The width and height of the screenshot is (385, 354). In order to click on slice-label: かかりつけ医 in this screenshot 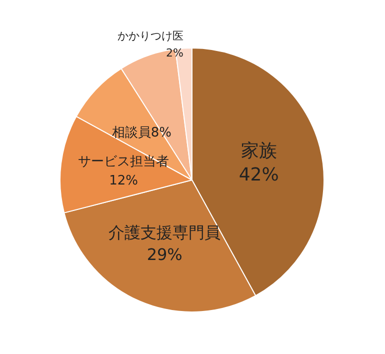, I will do `click(150, 35)`.